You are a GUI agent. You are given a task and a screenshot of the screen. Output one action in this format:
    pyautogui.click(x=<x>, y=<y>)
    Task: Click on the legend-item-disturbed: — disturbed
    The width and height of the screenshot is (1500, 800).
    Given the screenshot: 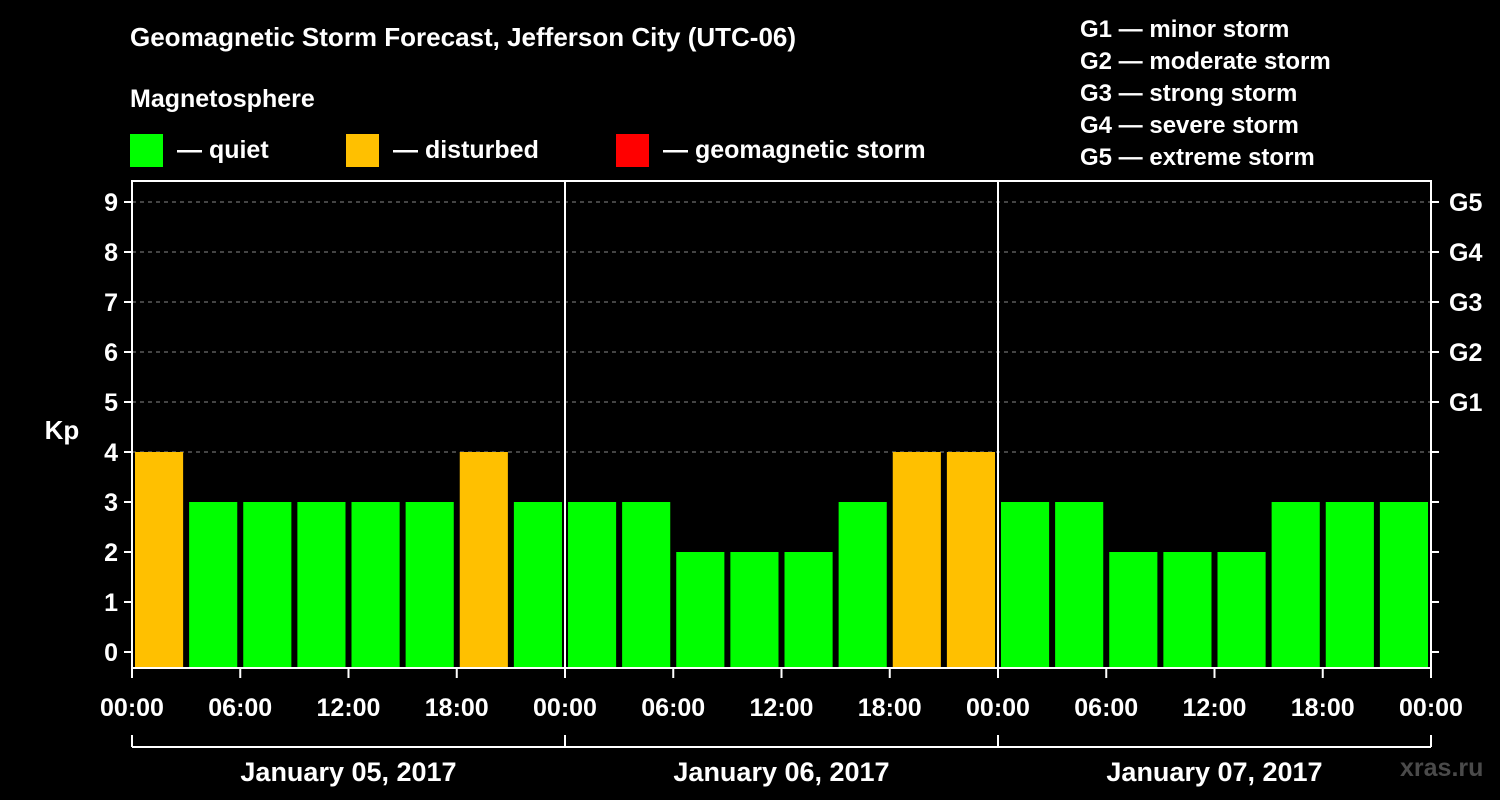 What is the action you would take?
    pyautogui.click(x=442, y=150)
    